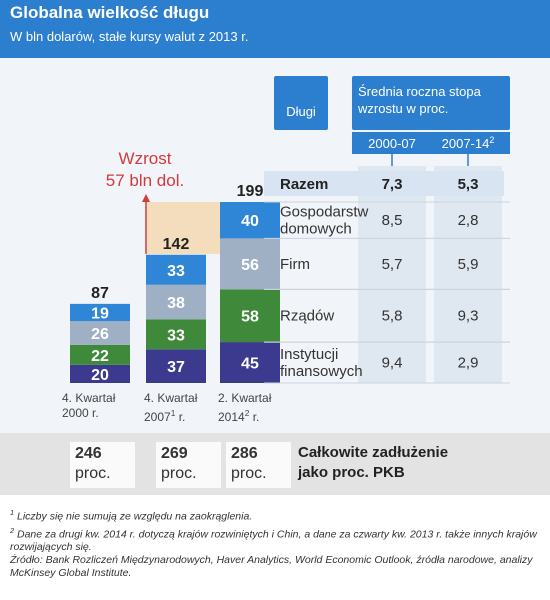 This screenshot has height=600, width=550. I want to click on category-label-line: 2. Kwartał, so click(245, 398).